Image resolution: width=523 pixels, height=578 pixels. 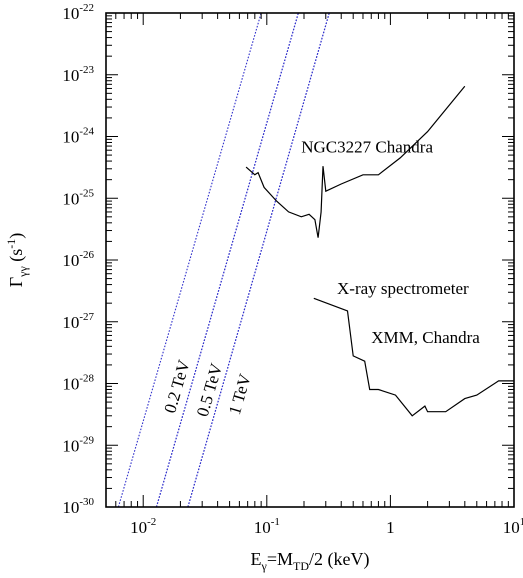 I want to click on x-tick-labels: 10⁻² 10⁻¹ 1 10¹, so click(x=326, y=526).